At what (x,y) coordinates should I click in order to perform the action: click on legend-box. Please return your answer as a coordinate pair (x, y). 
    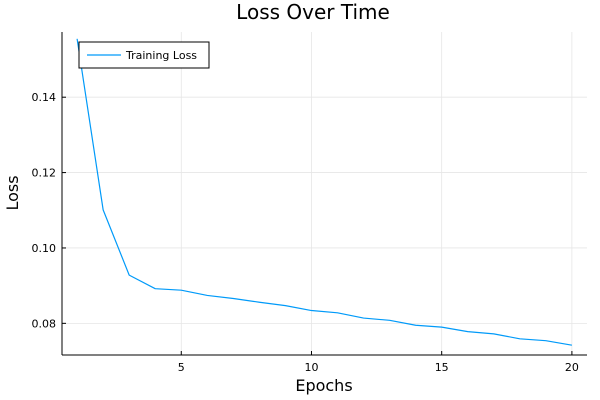
    Looking at the image, I should click on (144, 55).